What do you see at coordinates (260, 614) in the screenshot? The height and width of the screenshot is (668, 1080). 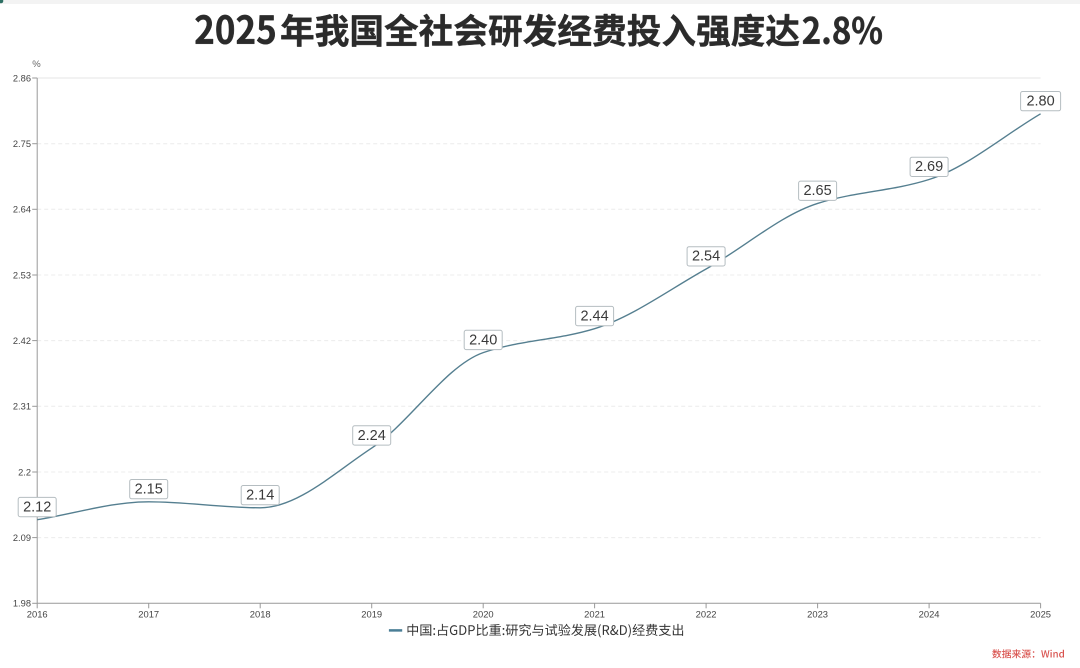 I see `svg-text: 2018` at bounding box center [260, 614].